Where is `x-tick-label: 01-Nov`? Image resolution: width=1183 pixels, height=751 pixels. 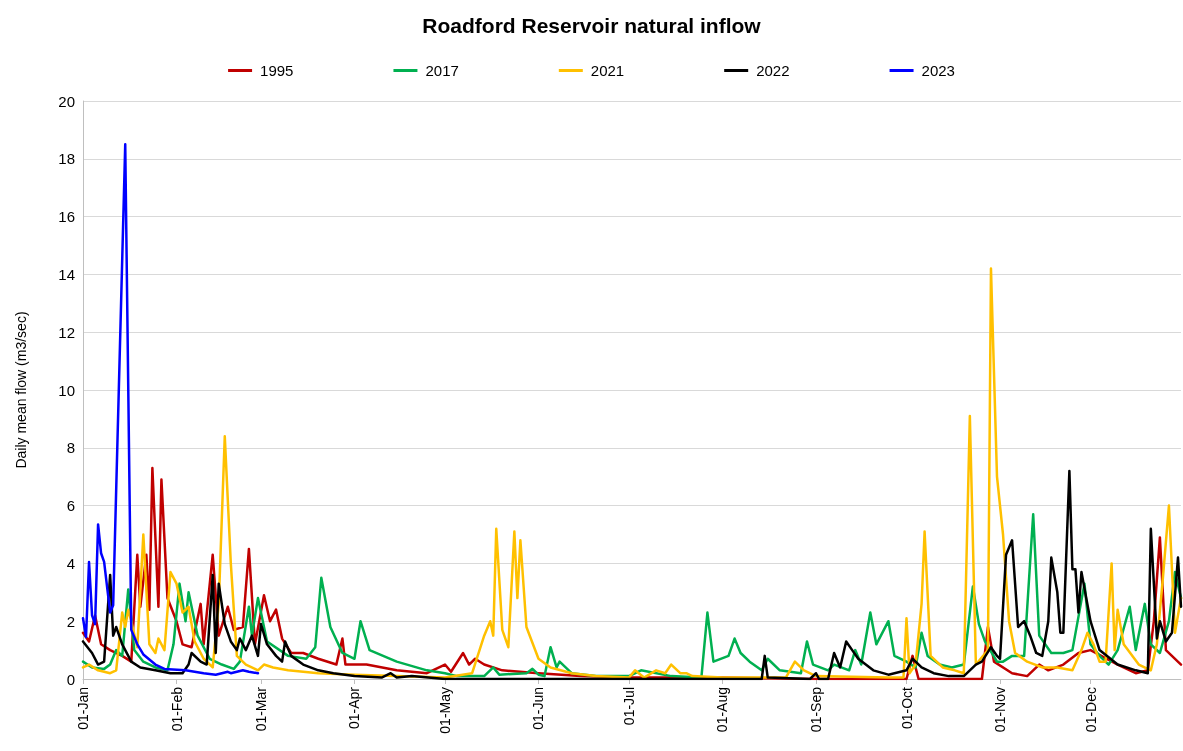
x-tick-label: 01-Nov is located at coordinates (1000, 710).